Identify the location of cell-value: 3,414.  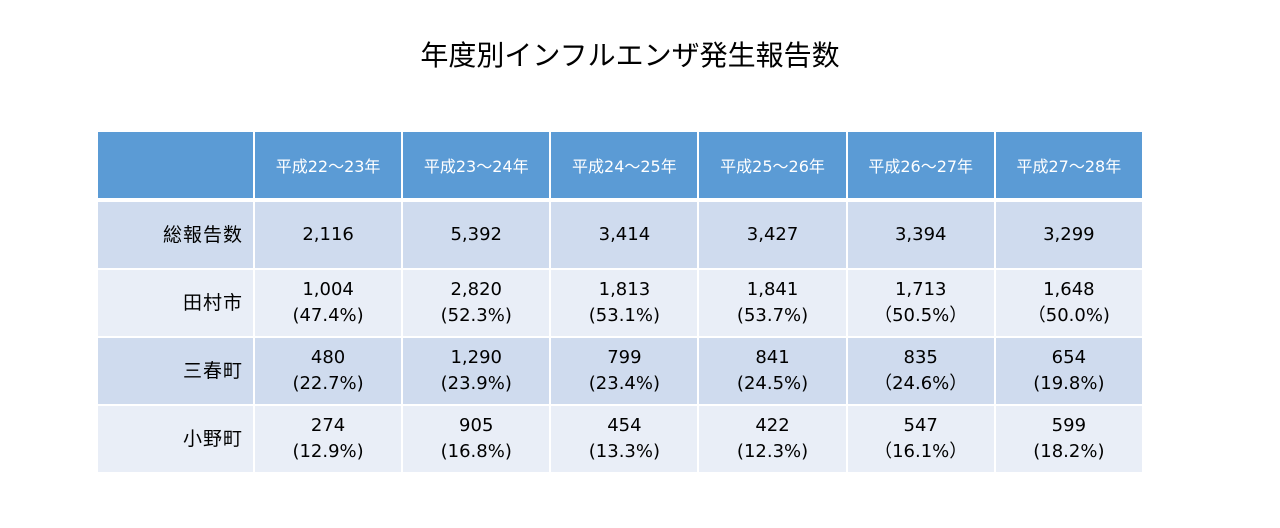
(624, 234).